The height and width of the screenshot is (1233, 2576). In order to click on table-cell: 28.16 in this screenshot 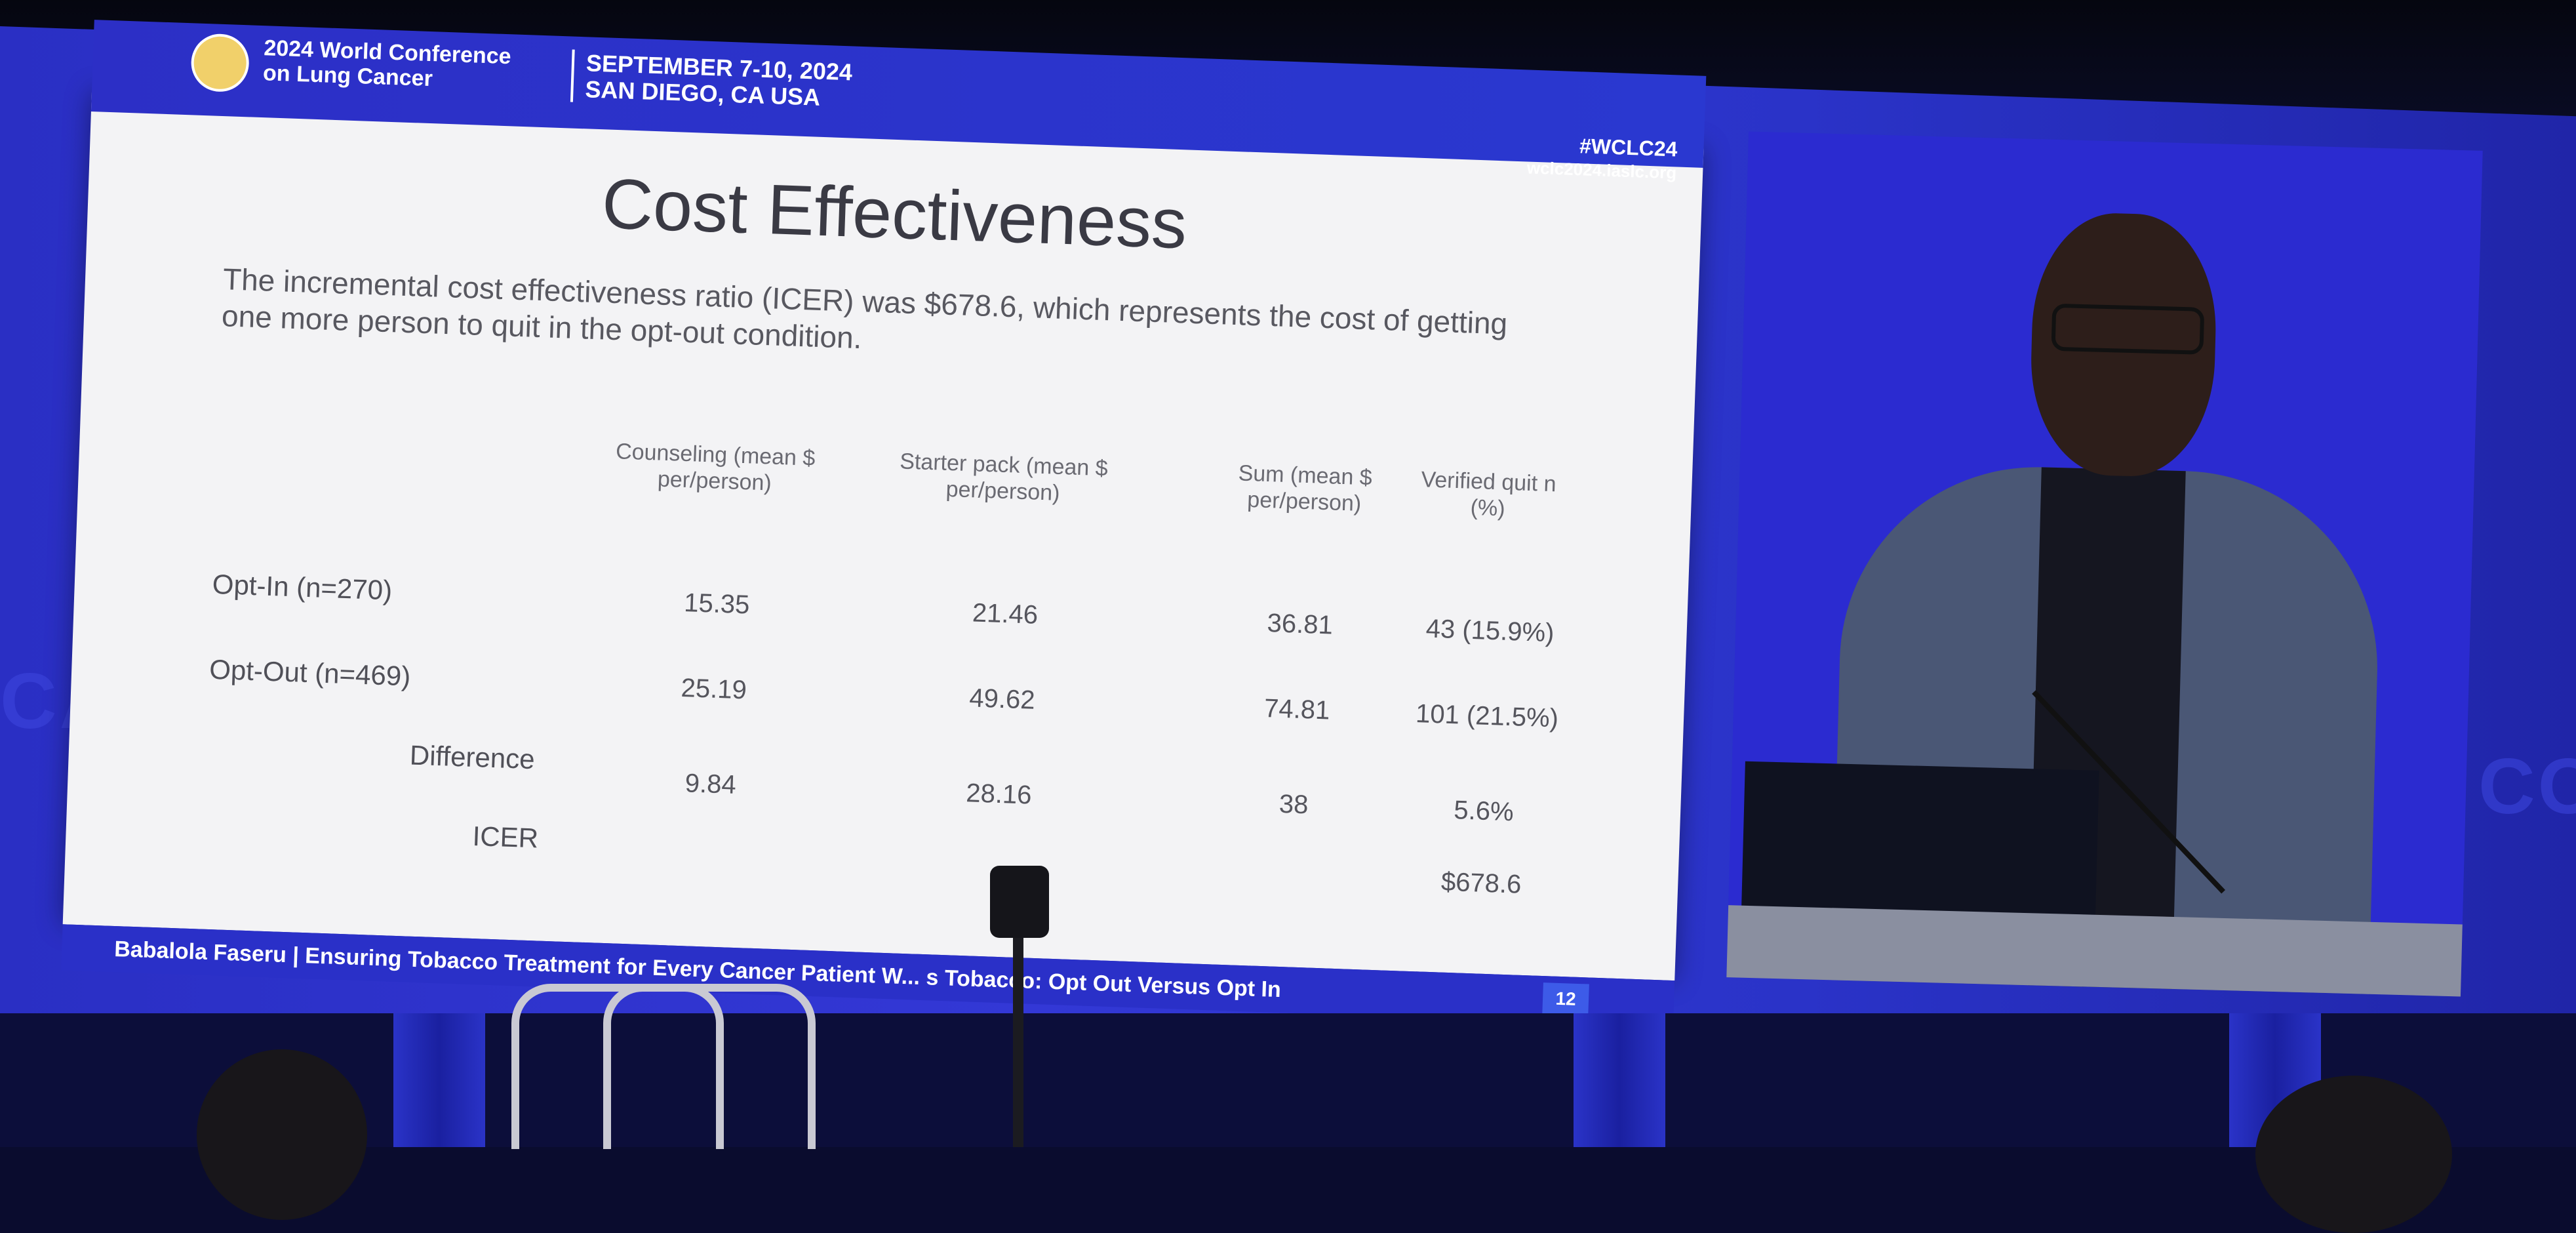, I will do `click(999, 794)`.